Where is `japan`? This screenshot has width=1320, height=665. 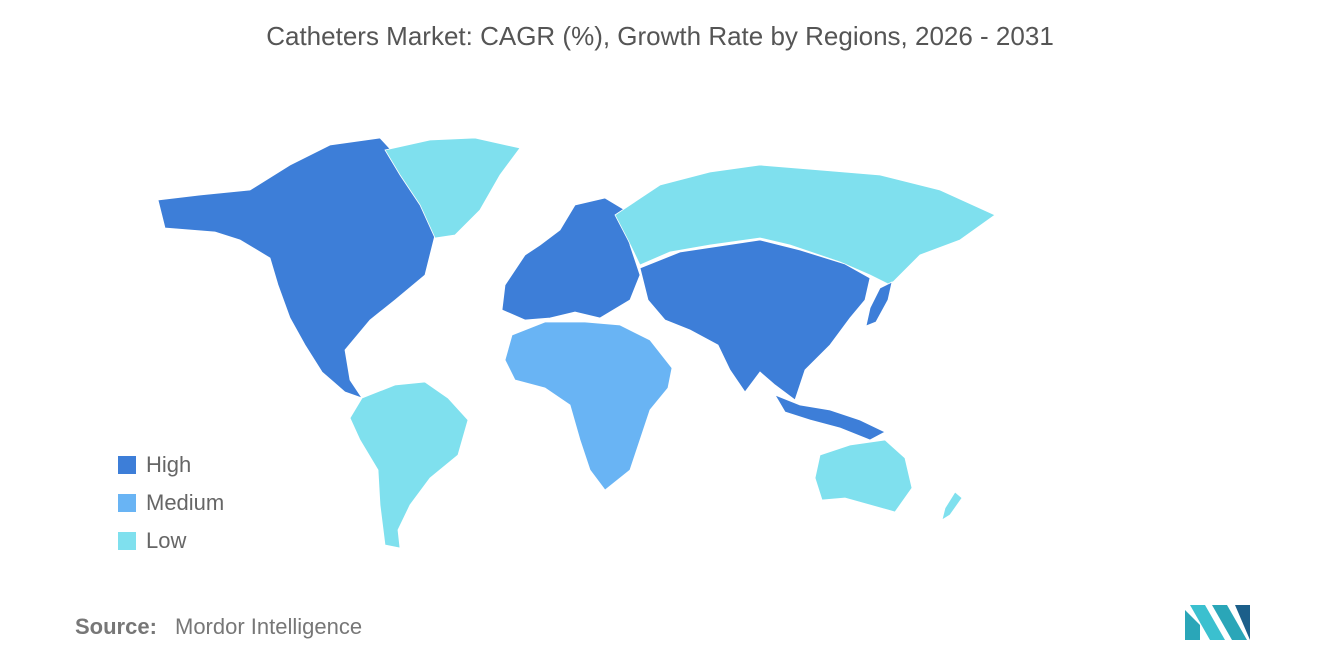
japan is located at coordinates (879, 304).